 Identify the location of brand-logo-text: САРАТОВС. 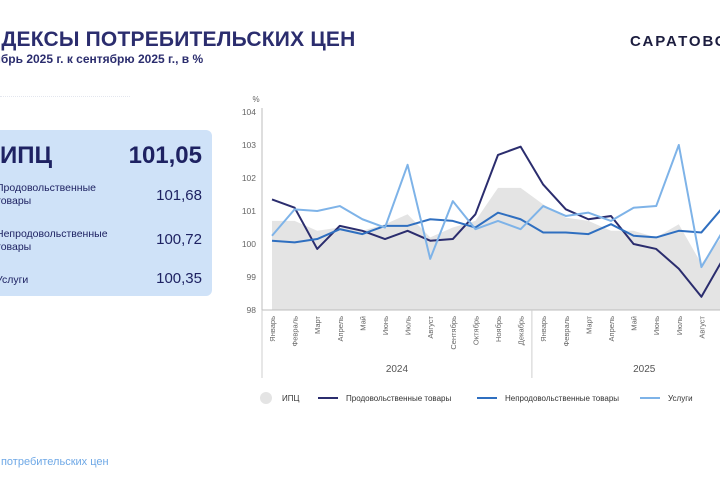
(675, 41).